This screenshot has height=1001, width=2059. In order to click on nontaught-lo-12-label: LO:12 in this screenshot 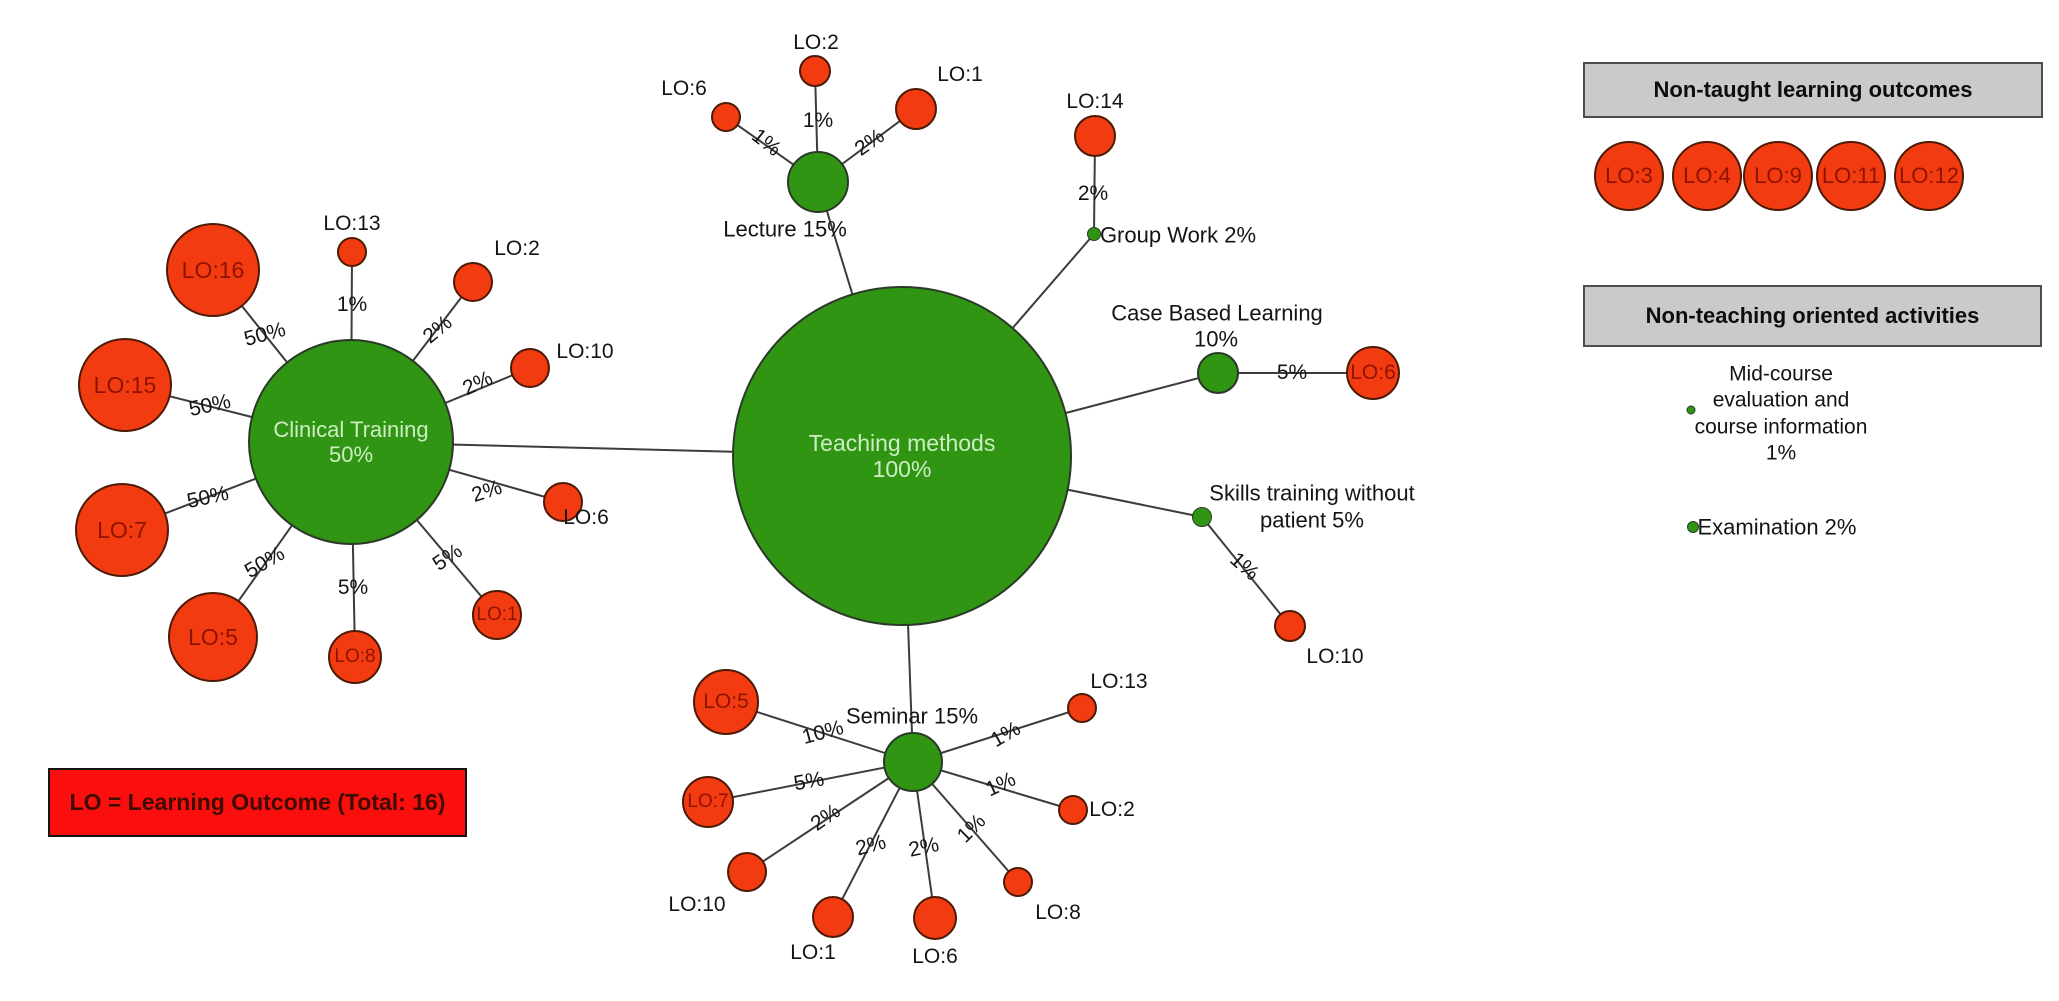, I will do `click(1929, 176)`.